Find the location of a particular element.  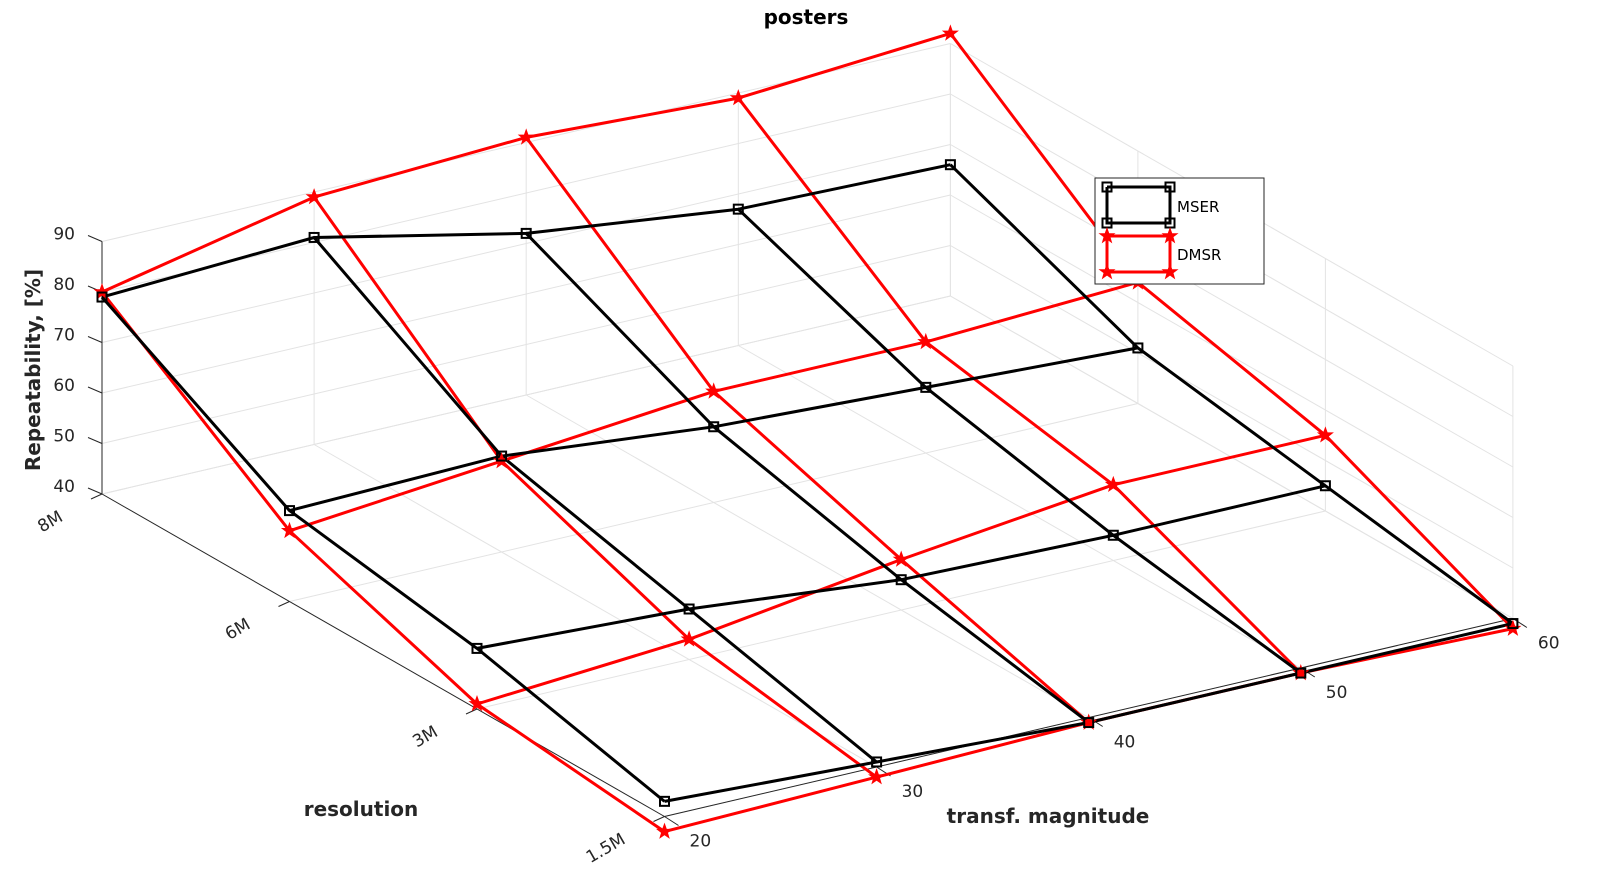

legend-label-dmsr: DMSR is located at coordinates (1199, 255).